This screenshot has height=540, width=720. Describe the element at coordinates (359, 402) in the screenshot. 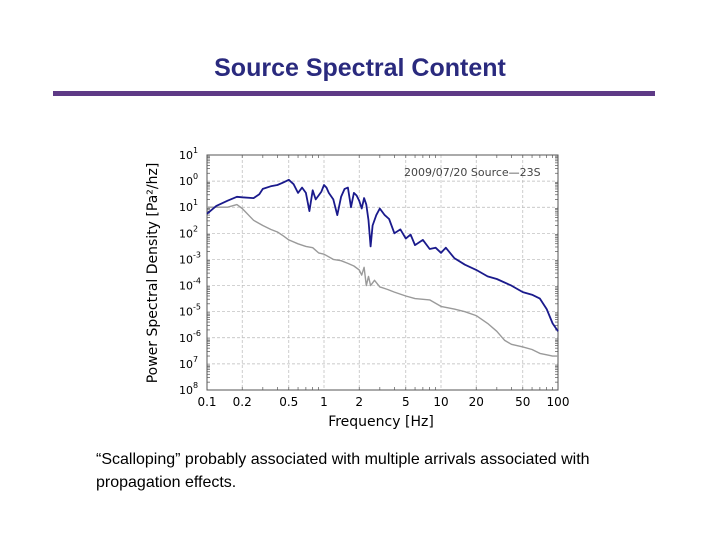

I see `x-tick-label: 2` at that location.